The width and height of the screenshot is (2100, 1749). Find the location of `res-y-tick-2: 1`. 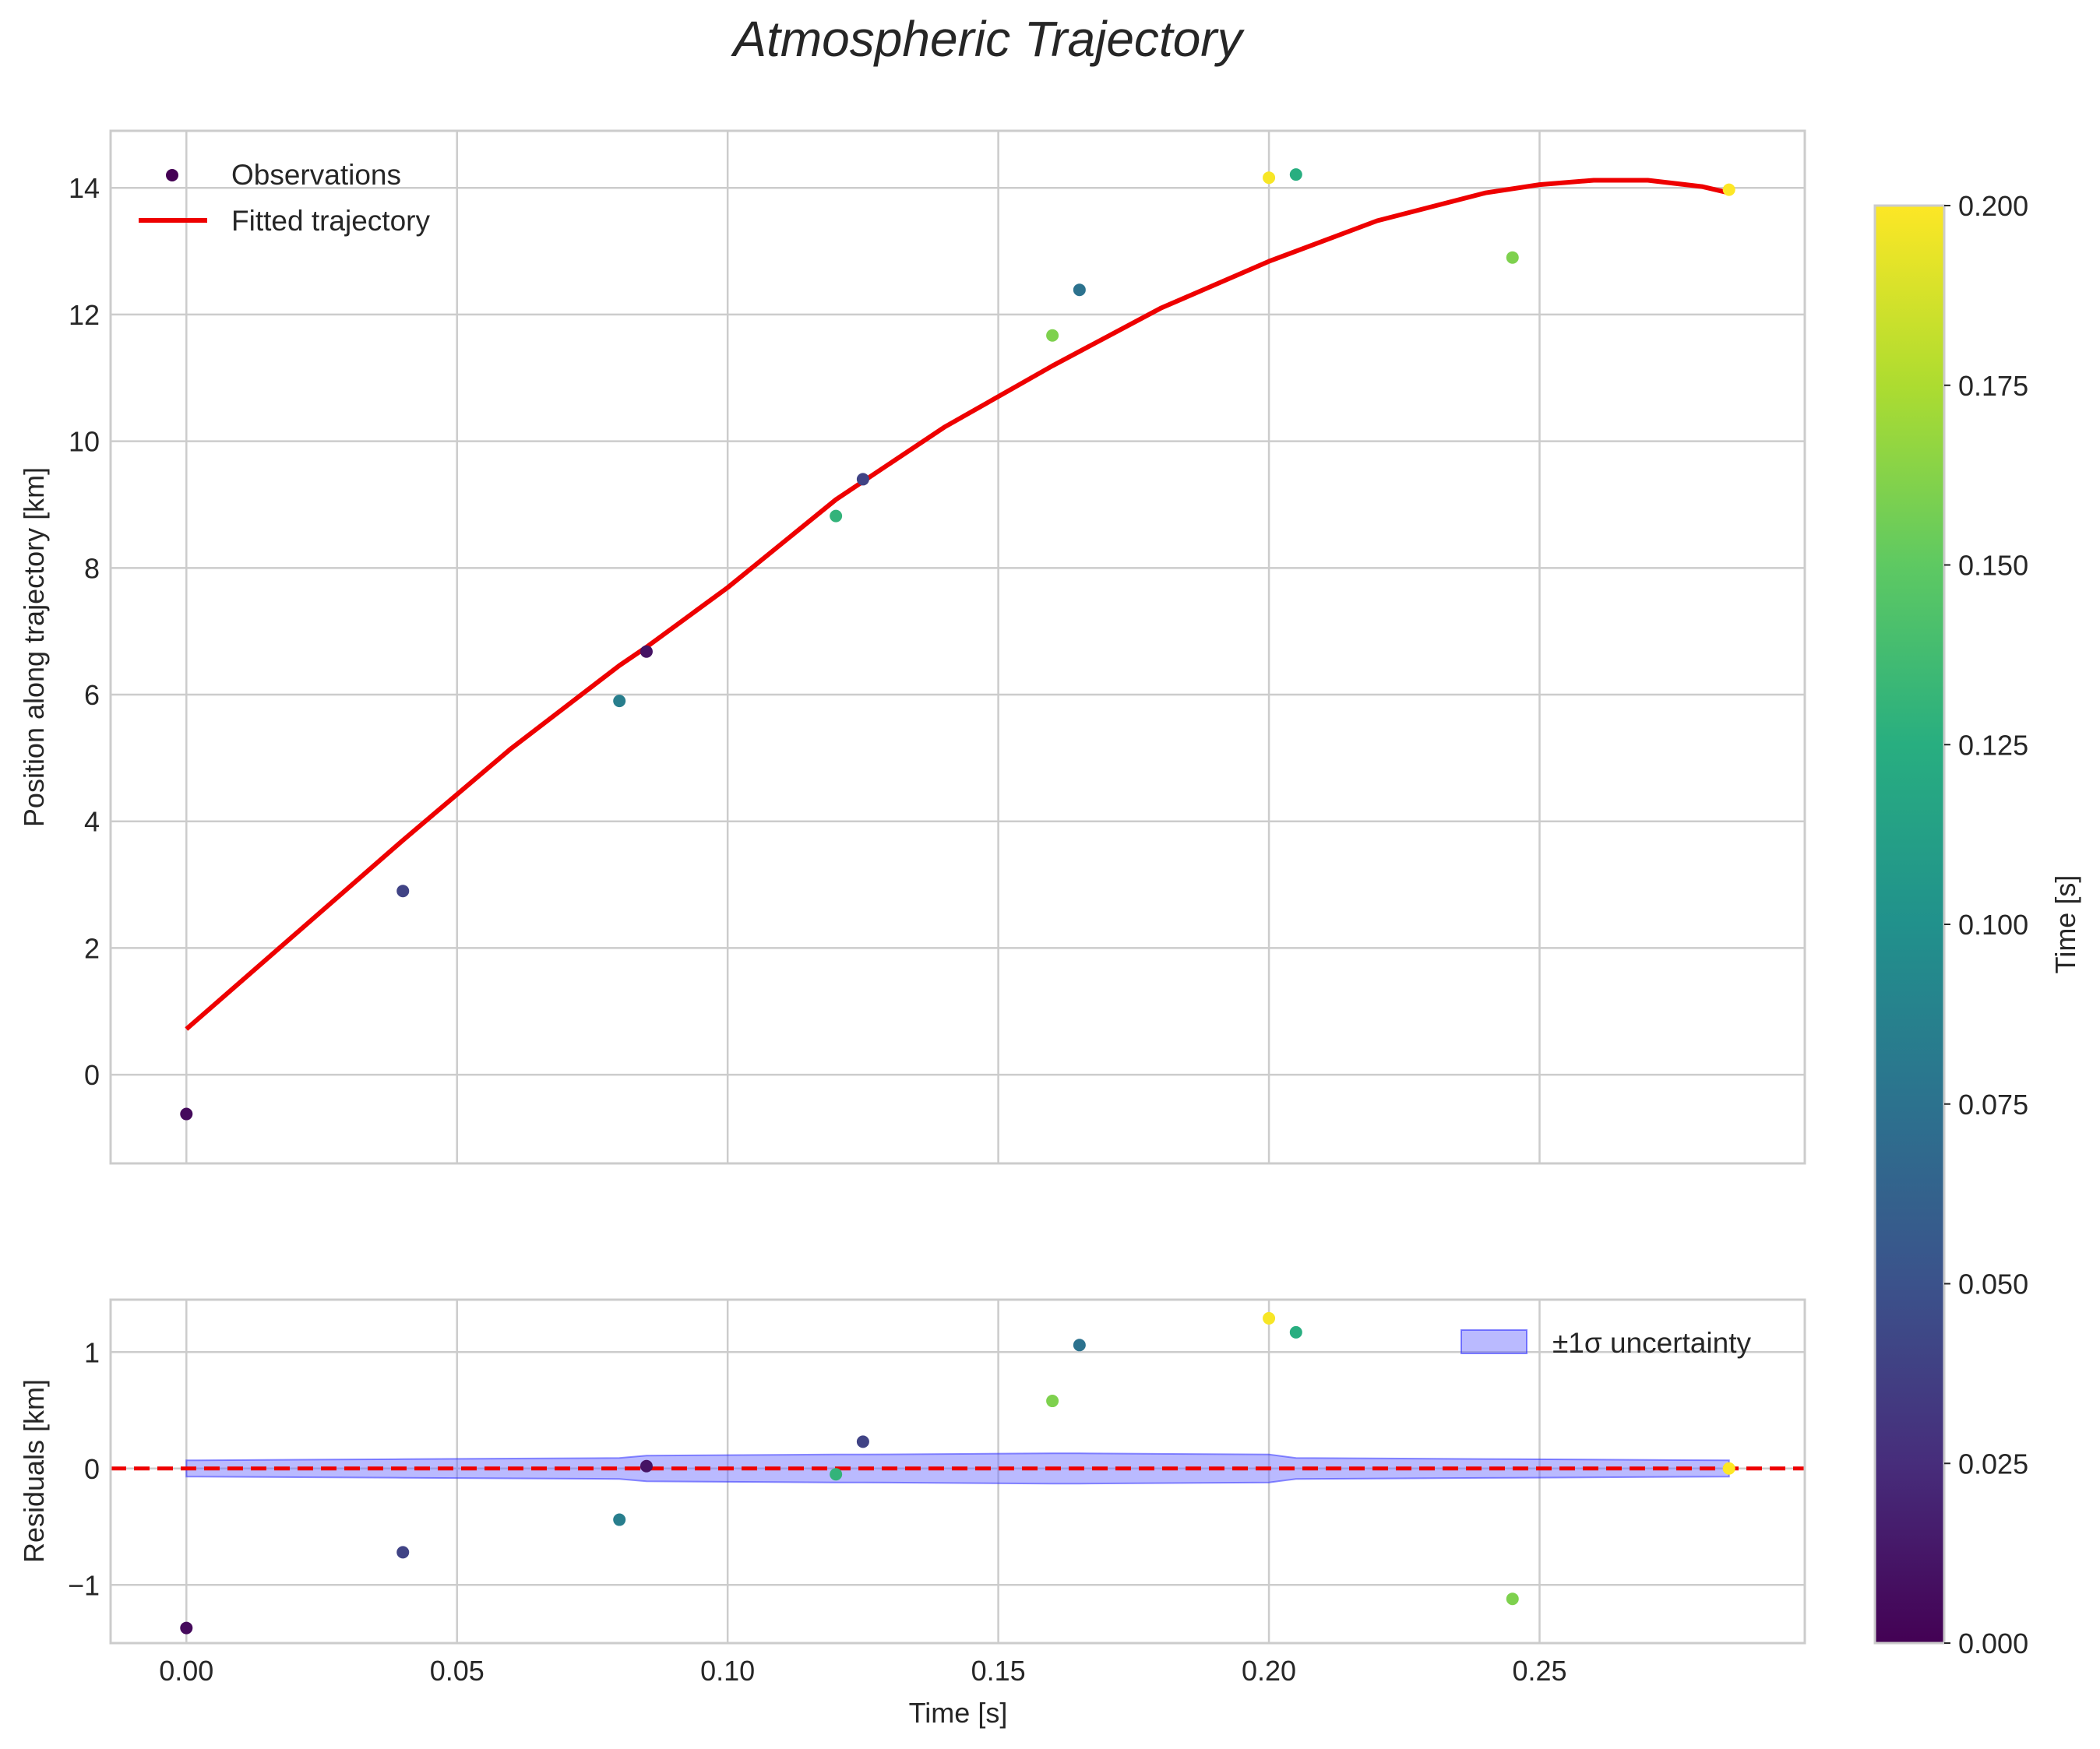

res-y-tick-2: 1 is located at coordinates (92, 1352).